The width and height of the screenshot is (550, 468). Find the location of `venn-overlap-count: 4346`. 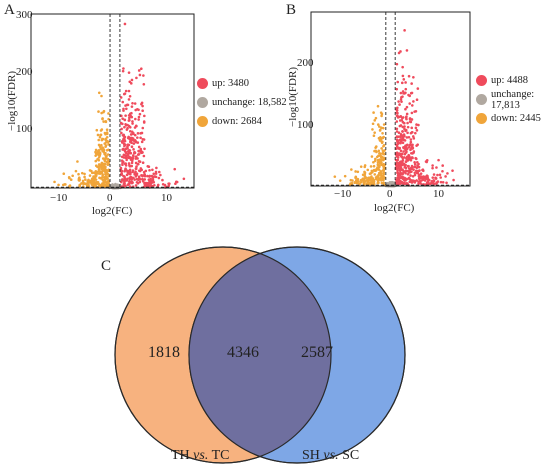

venn-overlap-count: 4346 is located at coordinates (243, 352).